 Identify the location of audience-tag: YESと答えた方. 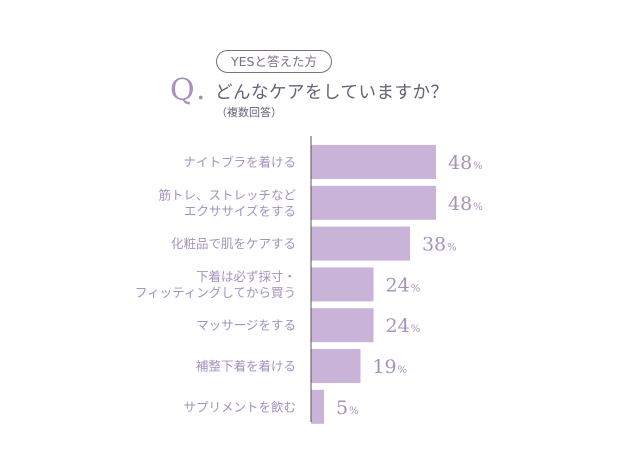
(274, 61).